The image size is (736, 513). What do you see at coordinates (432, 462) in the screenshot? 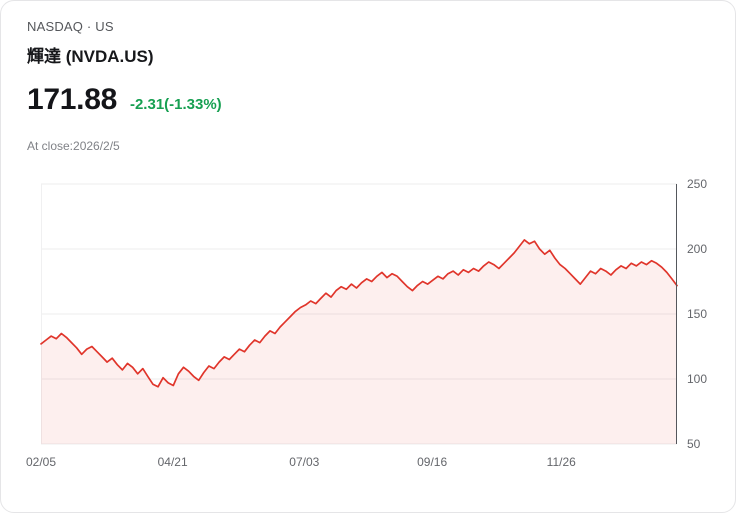
I see `x-axis-label: 09/16` at bounding box center [432, 462].